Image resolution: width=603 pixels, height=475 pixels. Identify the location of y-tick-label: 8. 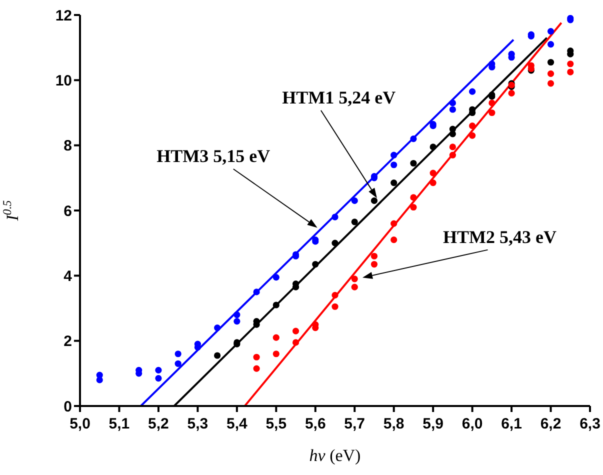
(68, 146).